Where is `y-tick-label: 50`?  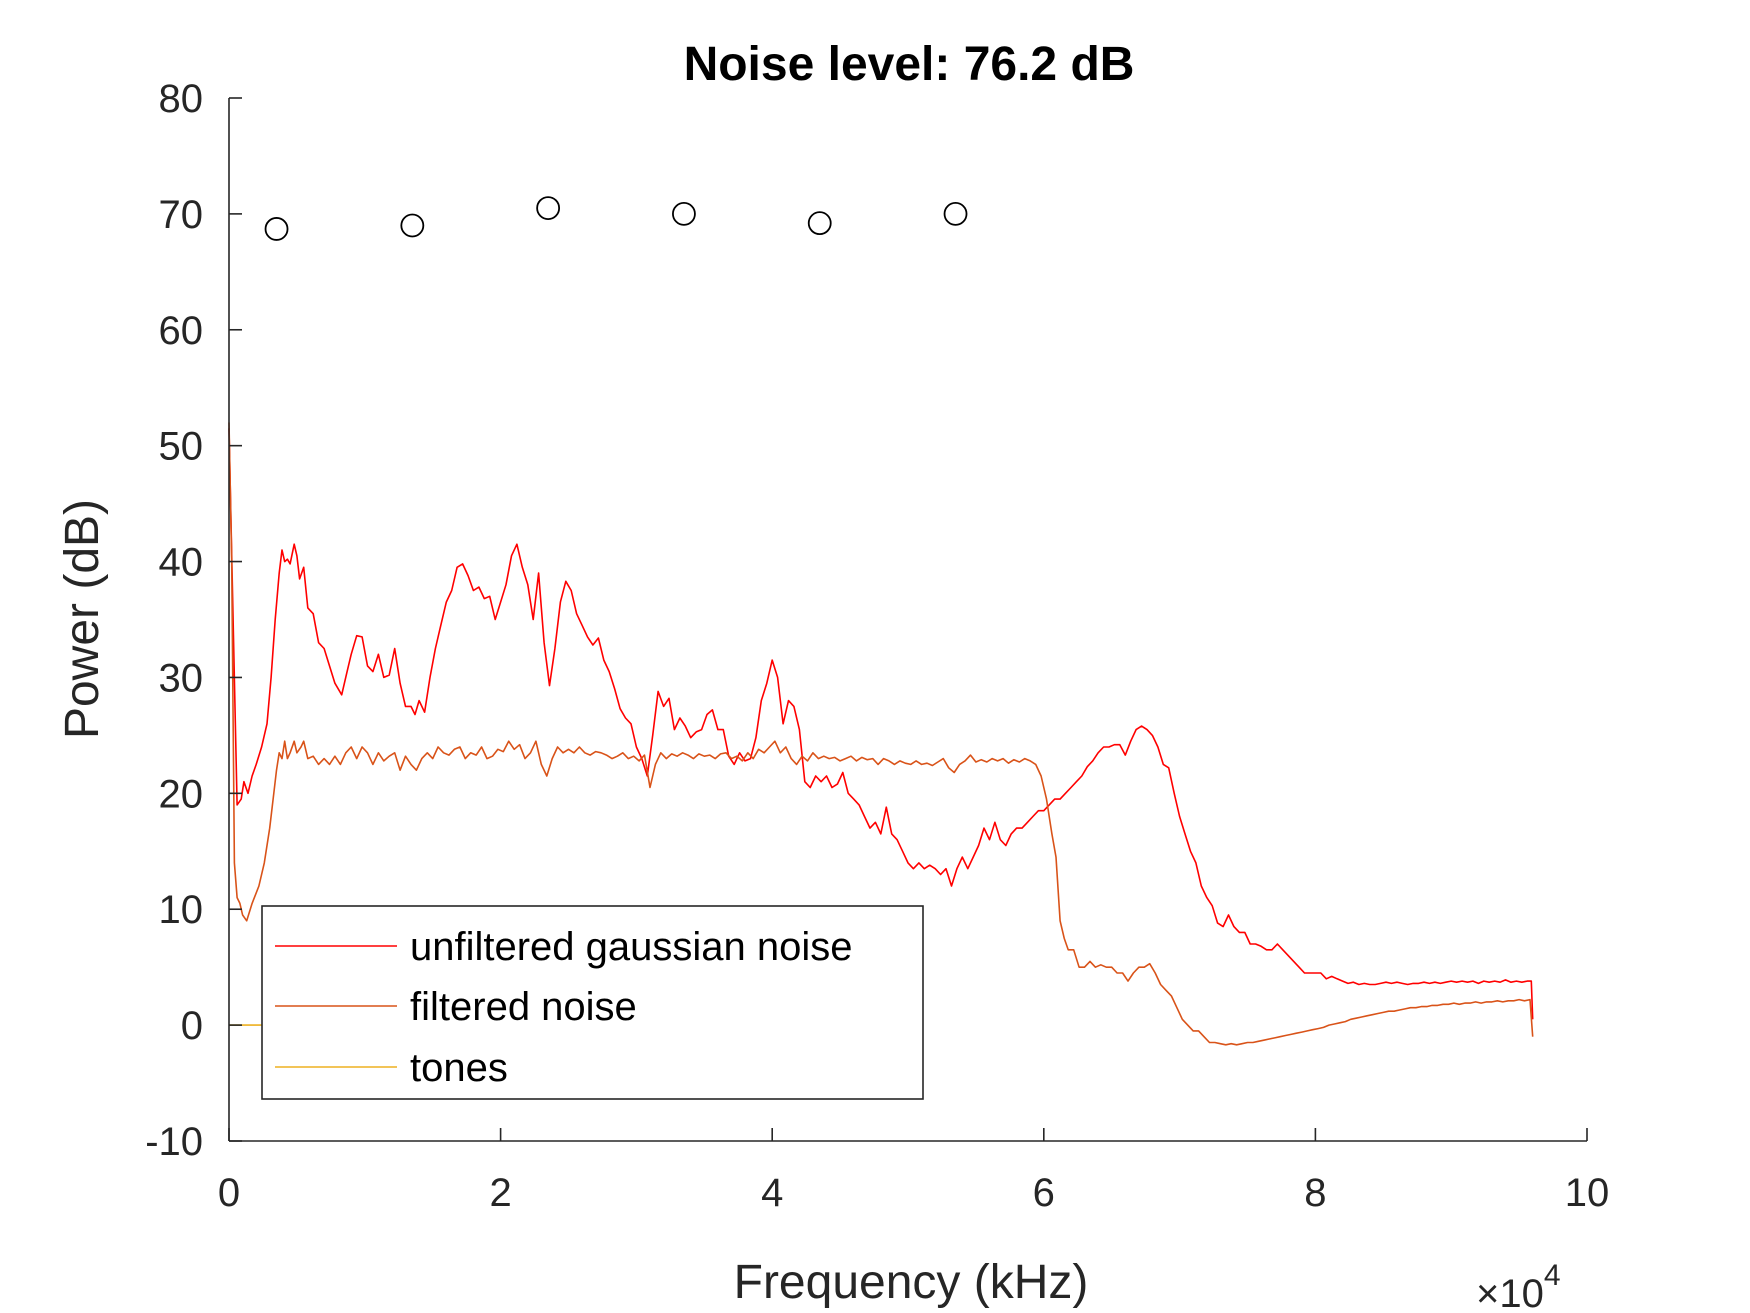
y-tick-label: 50 is located at coordinates (181, 447).